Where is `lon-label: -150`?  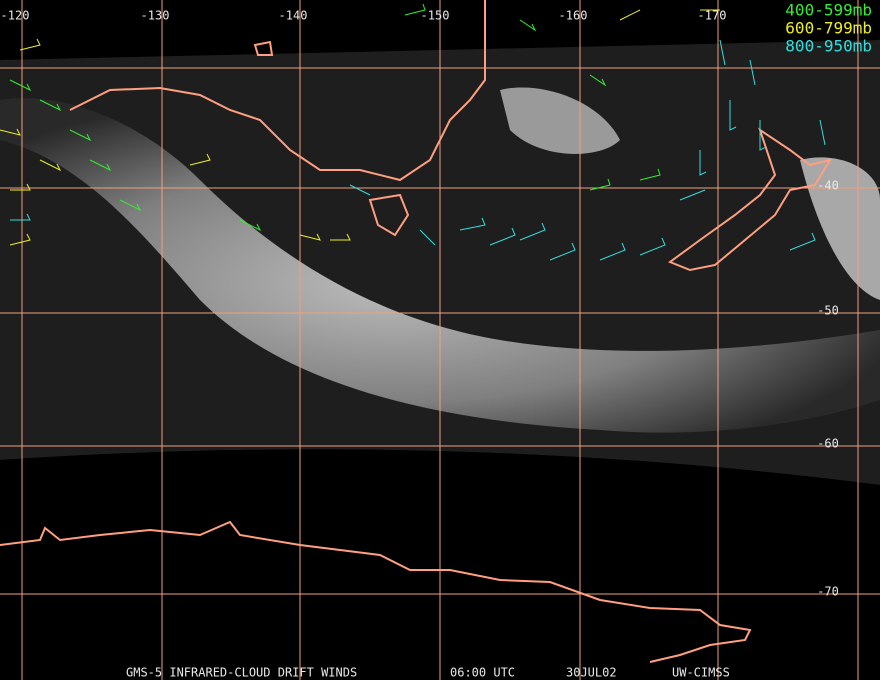 lon-label: -150 is located at coordinates (435, 16).